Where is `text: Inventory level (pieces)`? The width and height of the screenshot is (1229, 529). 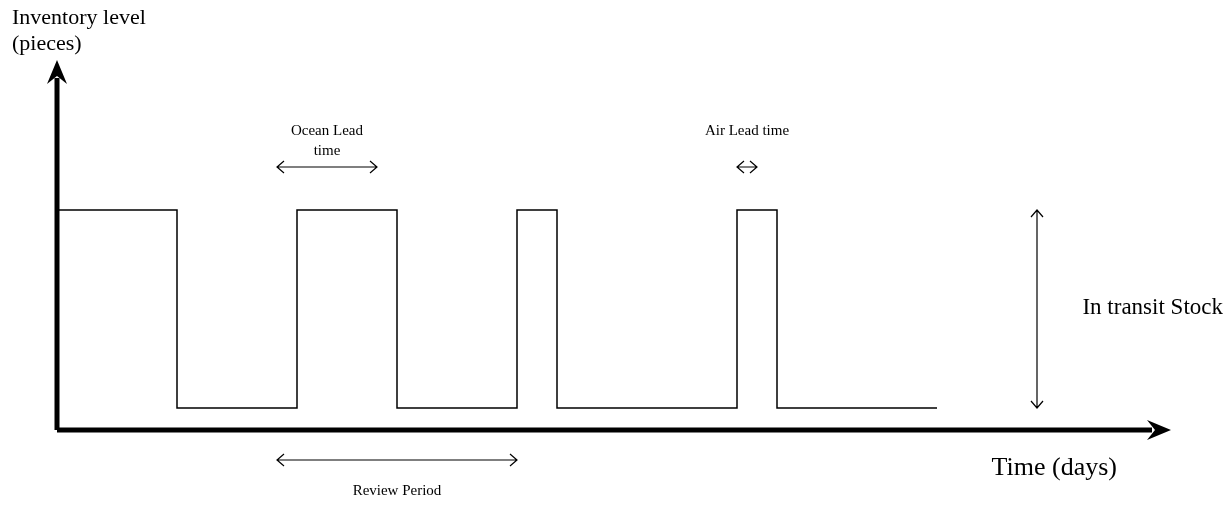
text: Inventory level (pieces) is located at coordinates (79, 30).